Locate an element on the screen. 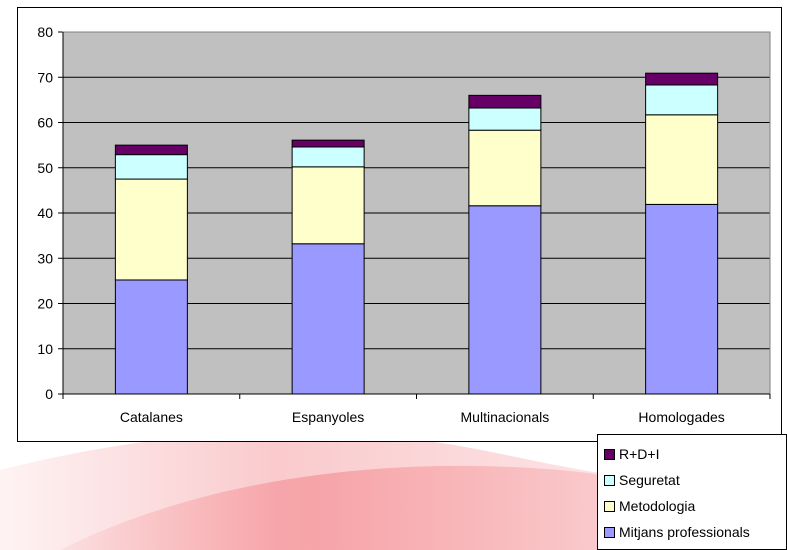  legend-label-mitjans-professionals: Mitjans professionals is located at coordinates (684, 532).